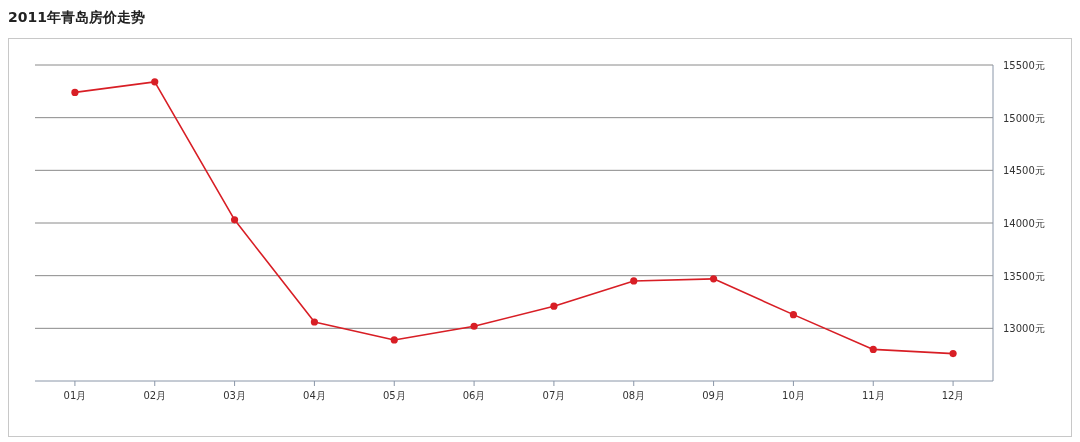 The image size is (1080, 442). What do you see at coordinates (634, 395) in the screenshot?
I see `x-tick-label: 08月` at bounding box center [634, 395].